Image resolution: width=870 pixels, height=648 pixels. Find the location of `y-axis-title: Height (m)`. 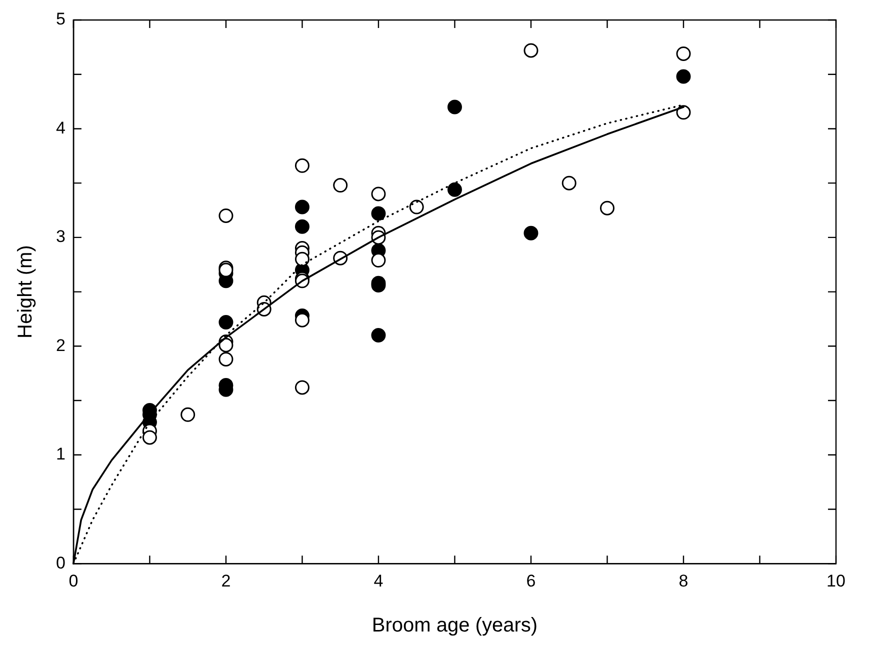

y-axis-title: Height (m) is located at coordinates (25, 291).